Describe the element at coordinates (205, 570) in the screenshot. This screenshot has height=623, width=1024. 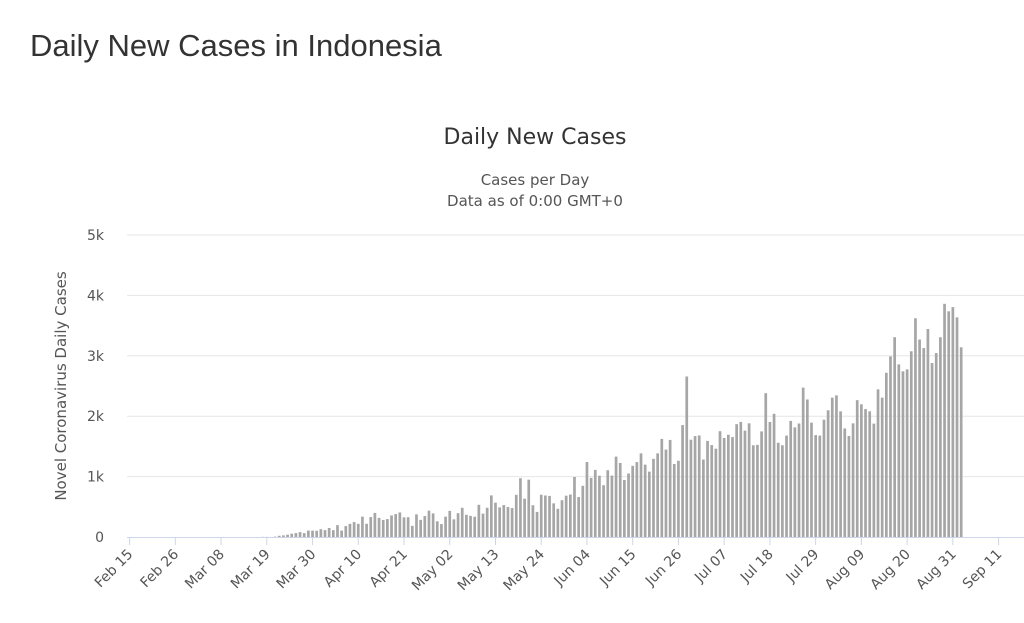
I see `x-tick-label: Mar 08` at that location.